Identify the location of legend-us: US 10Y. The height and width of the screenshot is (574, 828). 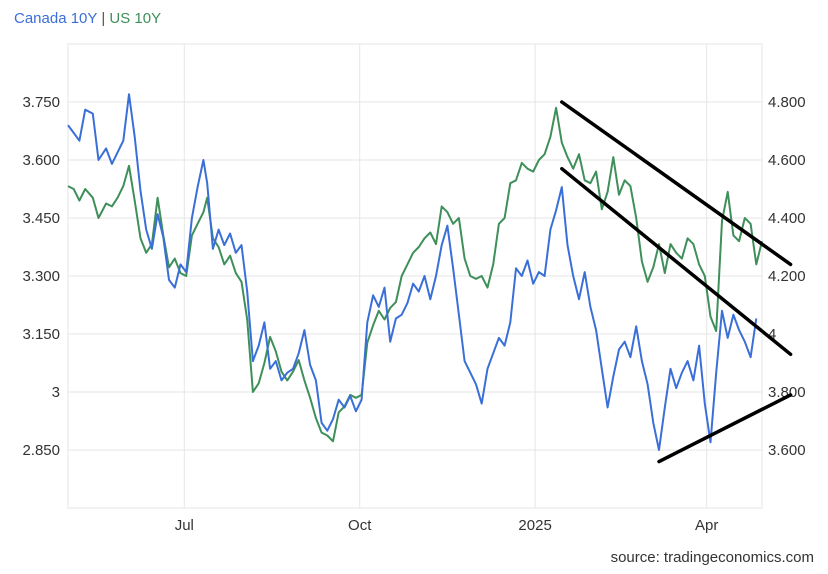
(135, 18).